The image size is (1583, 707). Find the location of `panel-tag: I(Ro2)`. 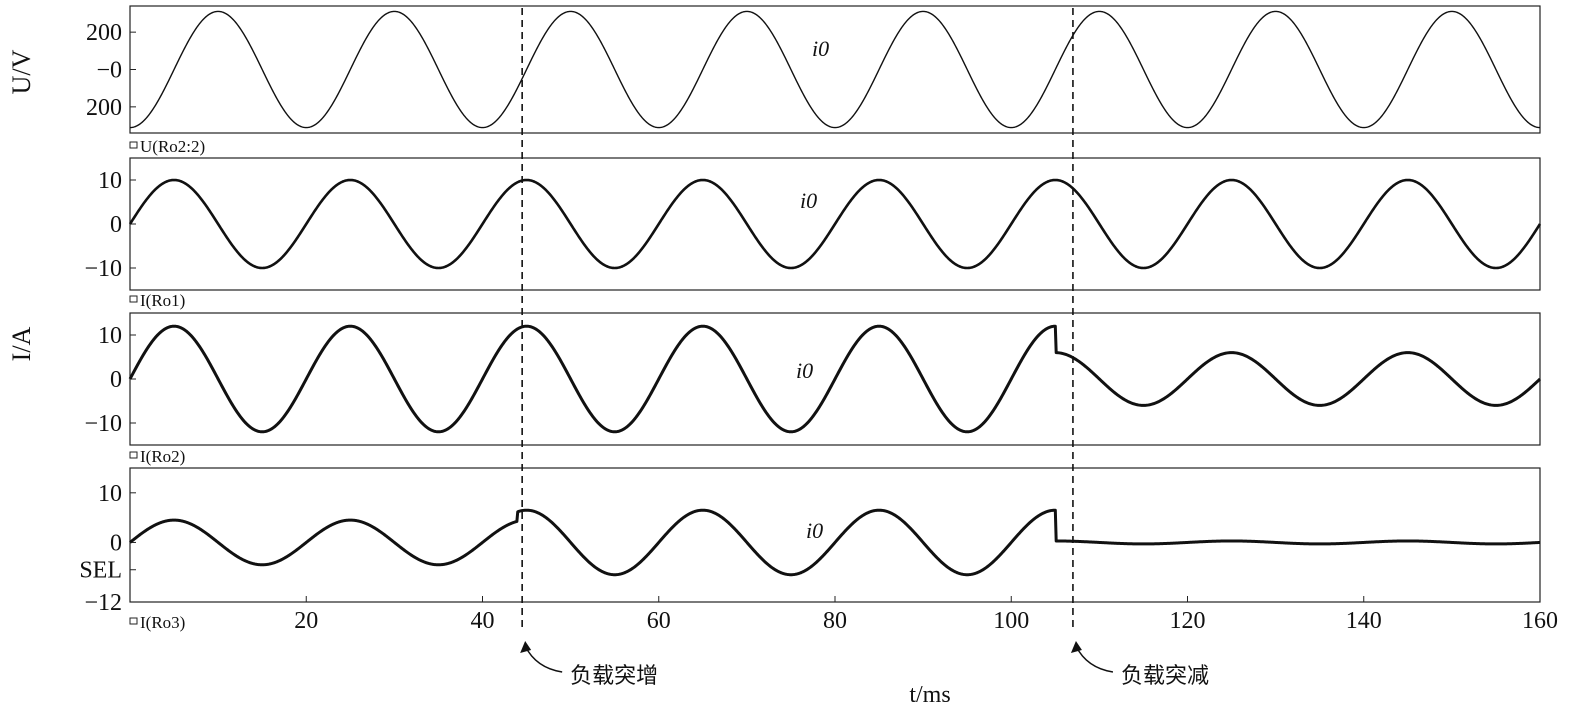

panel-tag: I(Ro2) is located at coordinates (162, 456).